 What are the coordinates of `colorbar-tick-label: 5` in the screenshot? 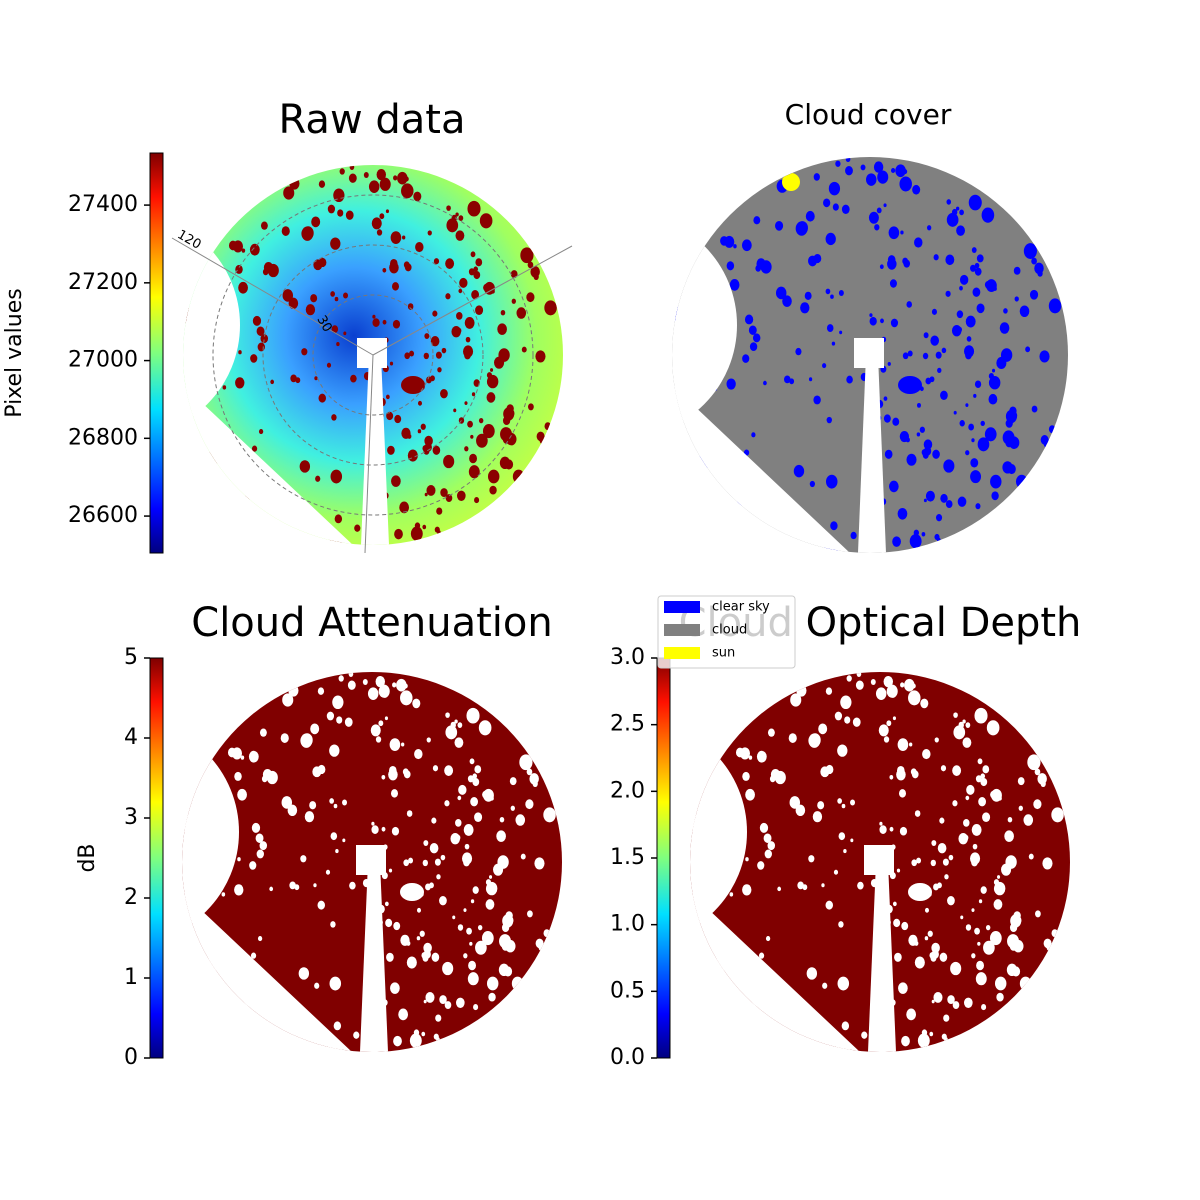 It's located at (131, 657).